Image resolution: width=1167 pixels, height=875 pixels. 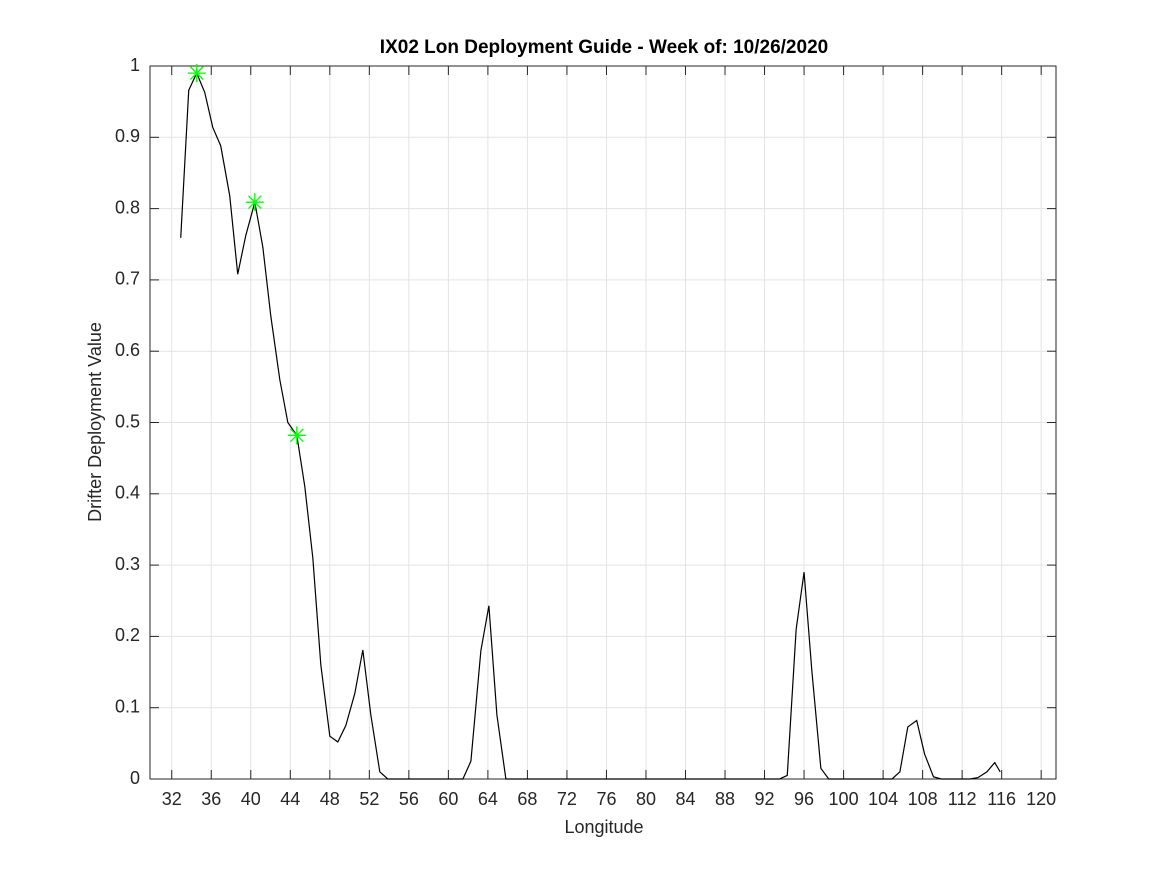 What do you see at coordinates (127, 421) in the screenshot?
I see `y-tick-label: 0.5` at bounding box center [127, 421].